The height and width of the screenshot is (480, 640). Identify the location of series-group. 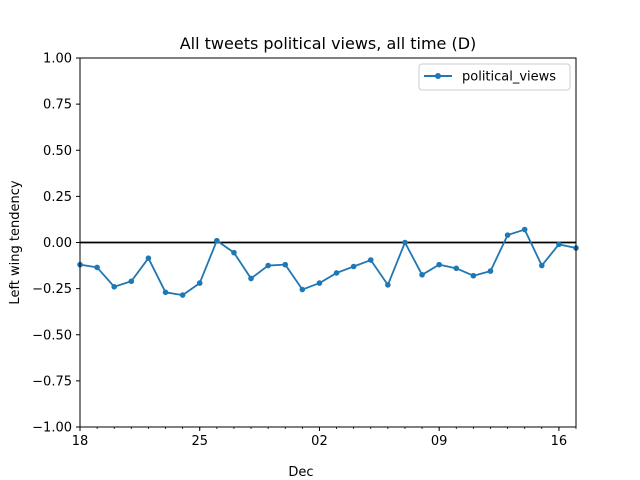
(328, 262).